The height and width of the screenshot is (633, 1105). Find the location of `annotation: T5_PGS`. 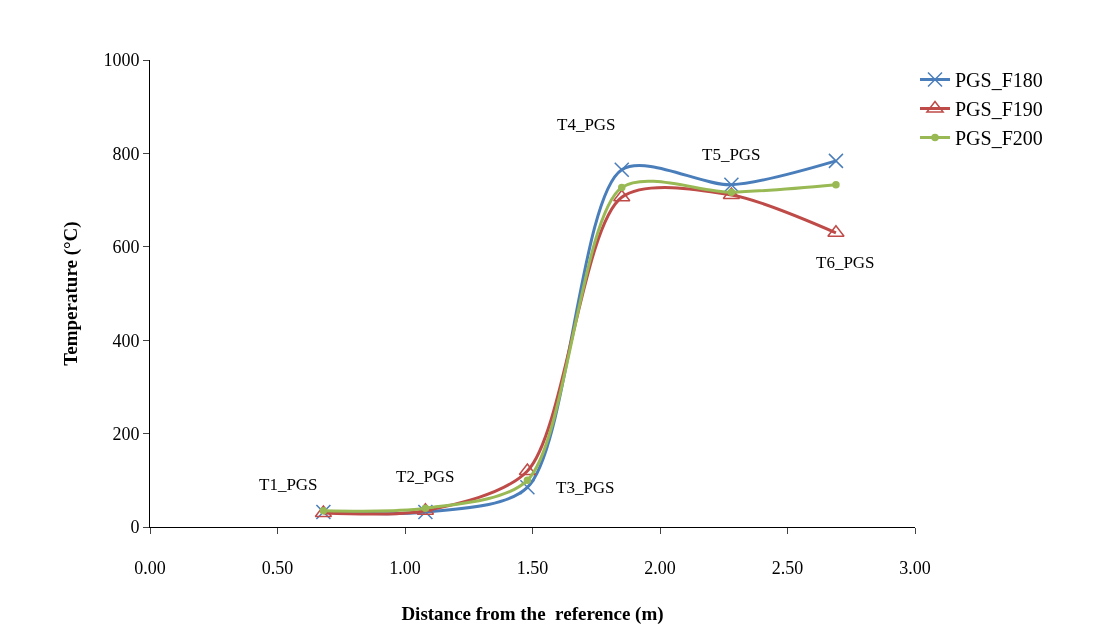

annotation: T5_PGS is located at coordinates (731, 154).